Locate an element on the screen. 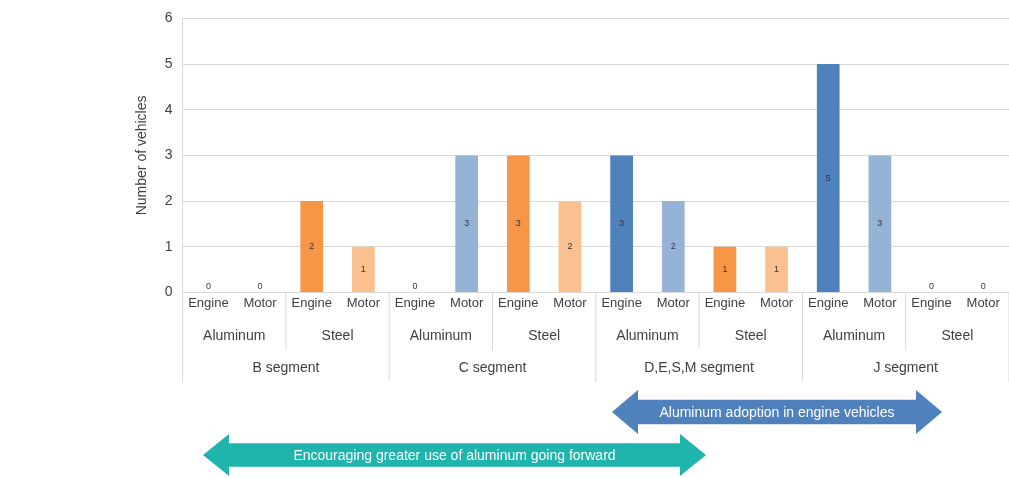 This screenshot has width=1009, height=478. y-tick-label: 0 is located at coordinates (168, 291).